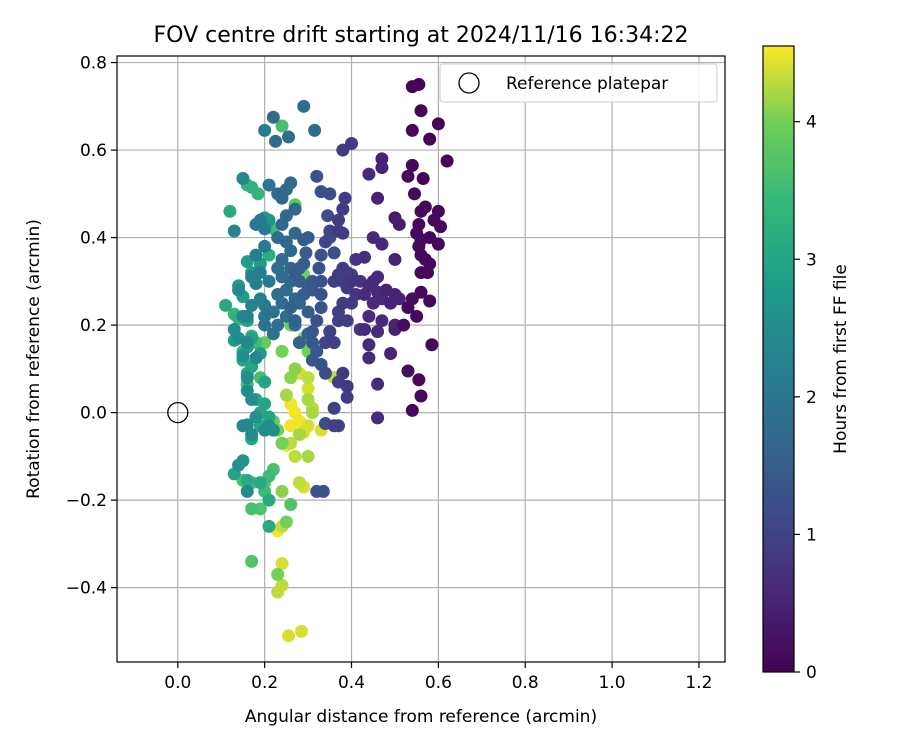 The height and width of the screenshot is (754, 900). I want to click on y-tick-label: −0.2, so click(86, 501).